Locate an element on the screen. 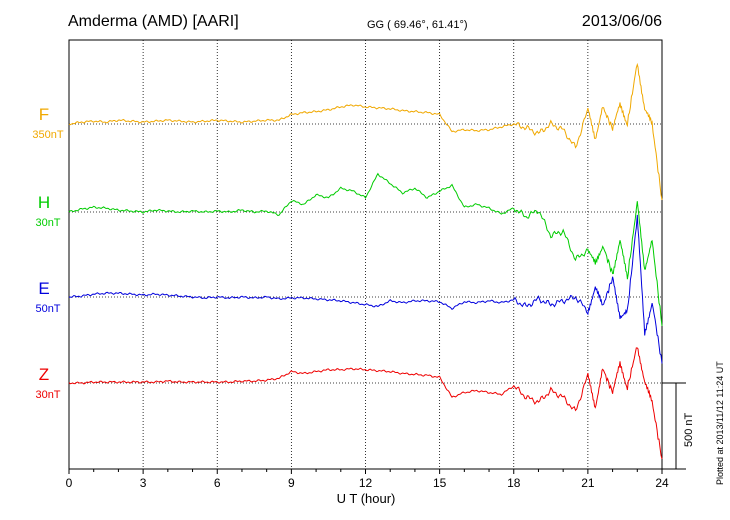 The height and width of the screenshot is (520, 730). series-label-f: F is located at coordinates (44, 114).